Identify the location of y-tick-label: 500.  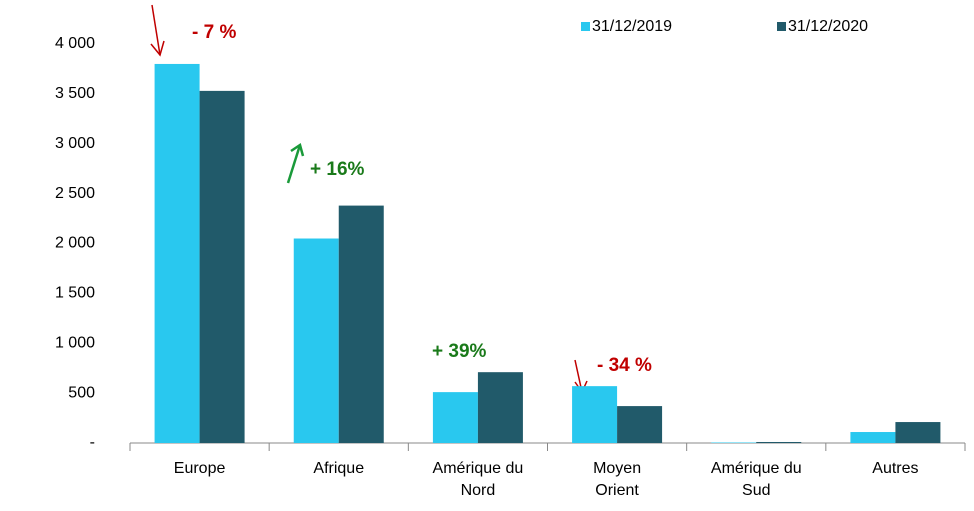
(81, 392).